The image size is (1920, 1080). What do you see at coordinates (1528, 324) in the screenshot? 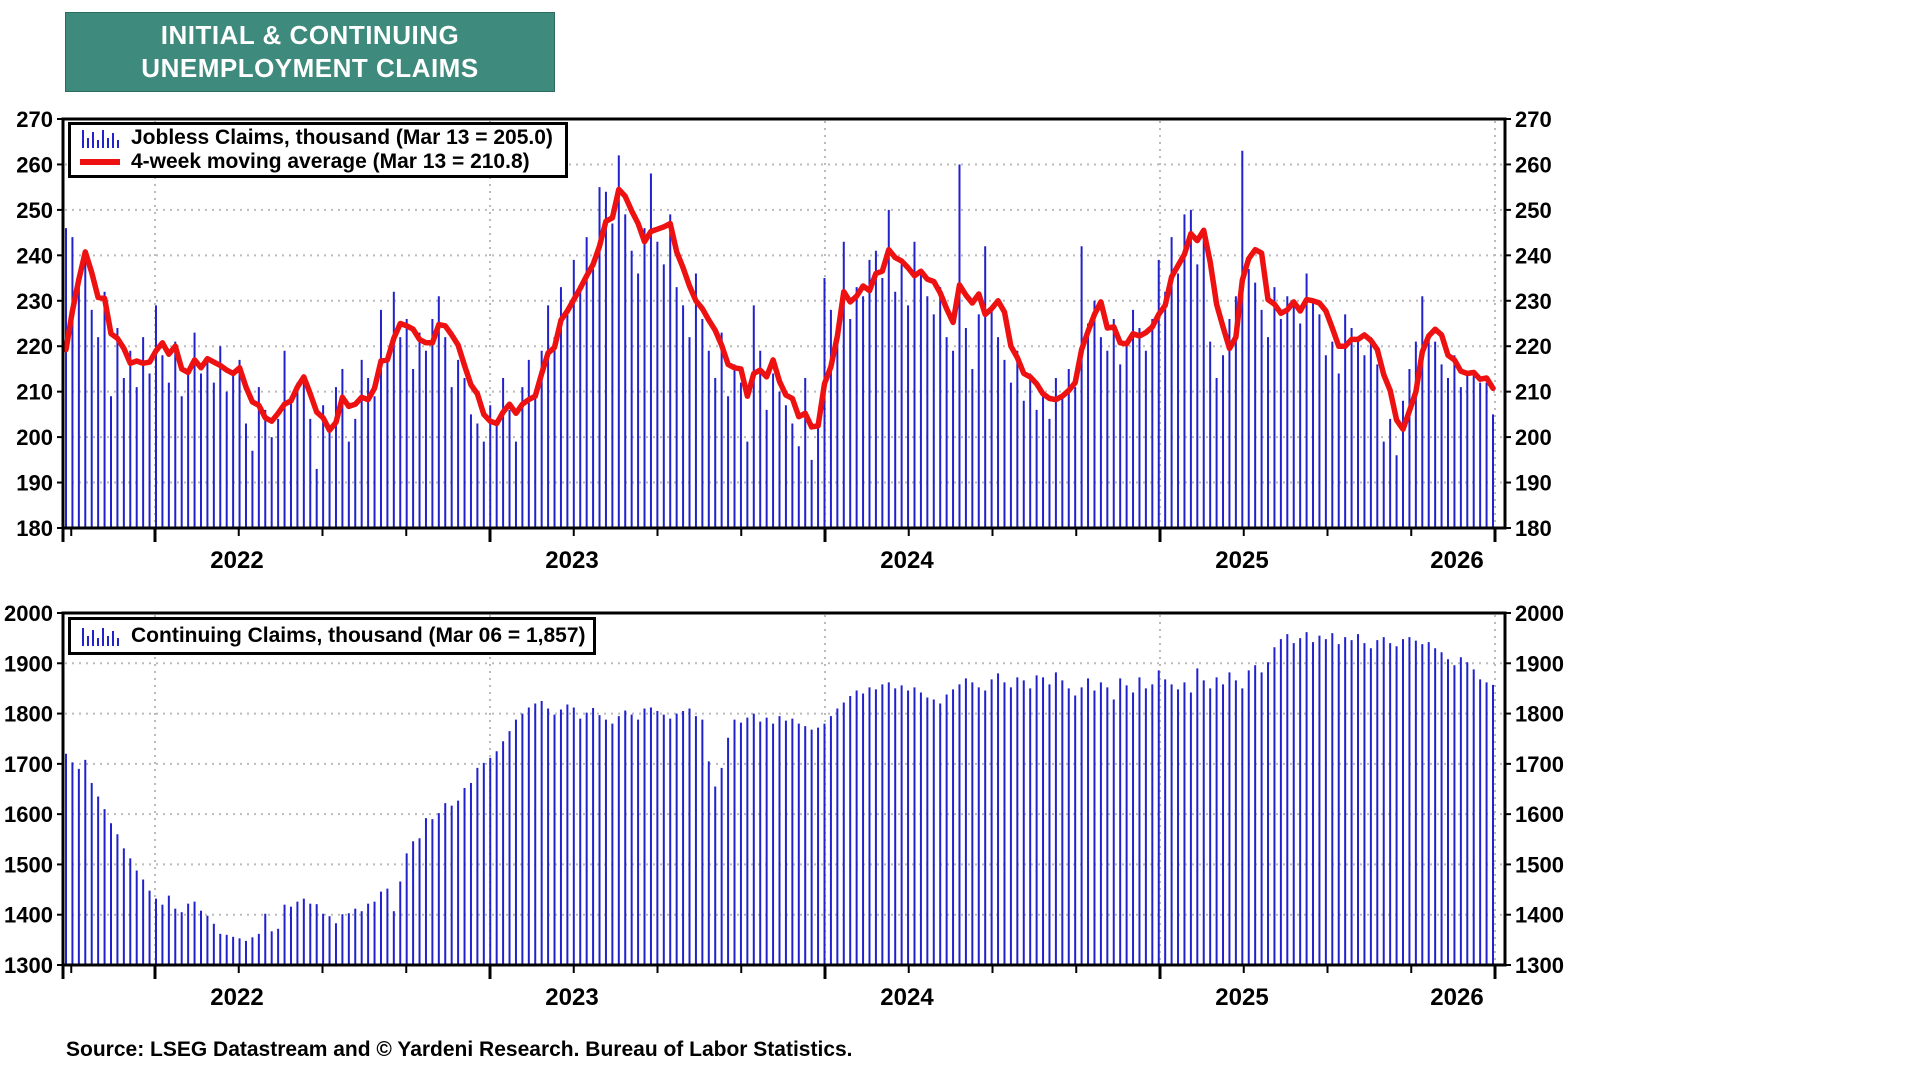
I see `initial-claims-panel-y-axis-labels-right: 180 190 200 210 220 230 240 250 260 270` at bounding box center [1528, 324].